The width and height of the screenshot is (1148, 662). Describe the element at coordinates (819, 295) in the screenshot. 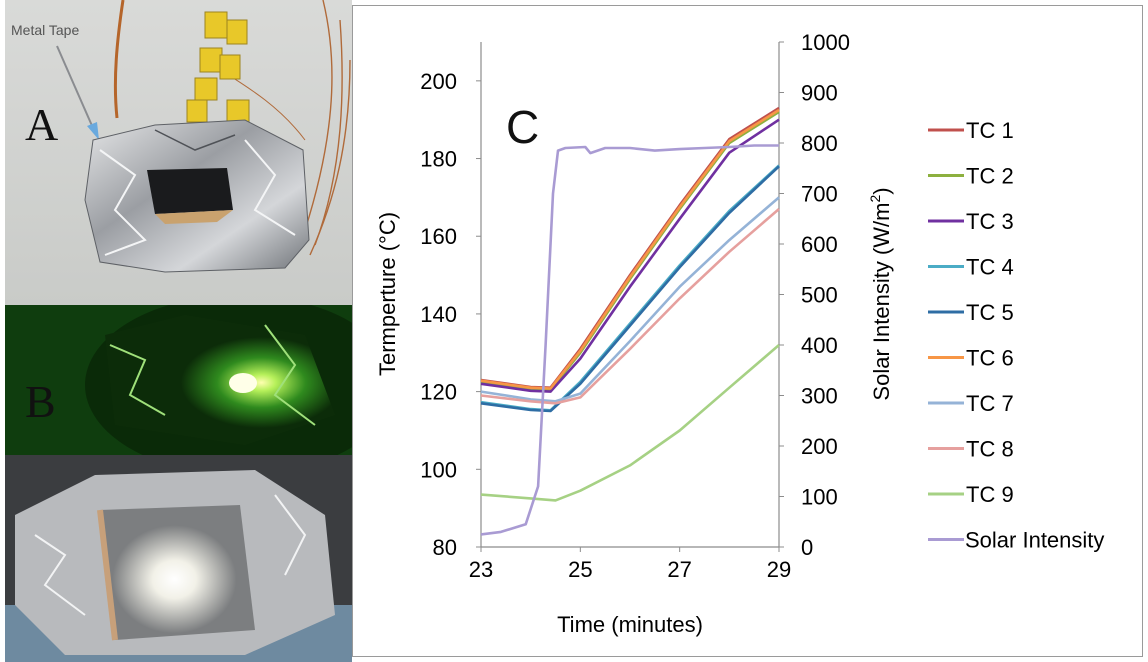

I see `y-right-tick-label: 500` at that location.